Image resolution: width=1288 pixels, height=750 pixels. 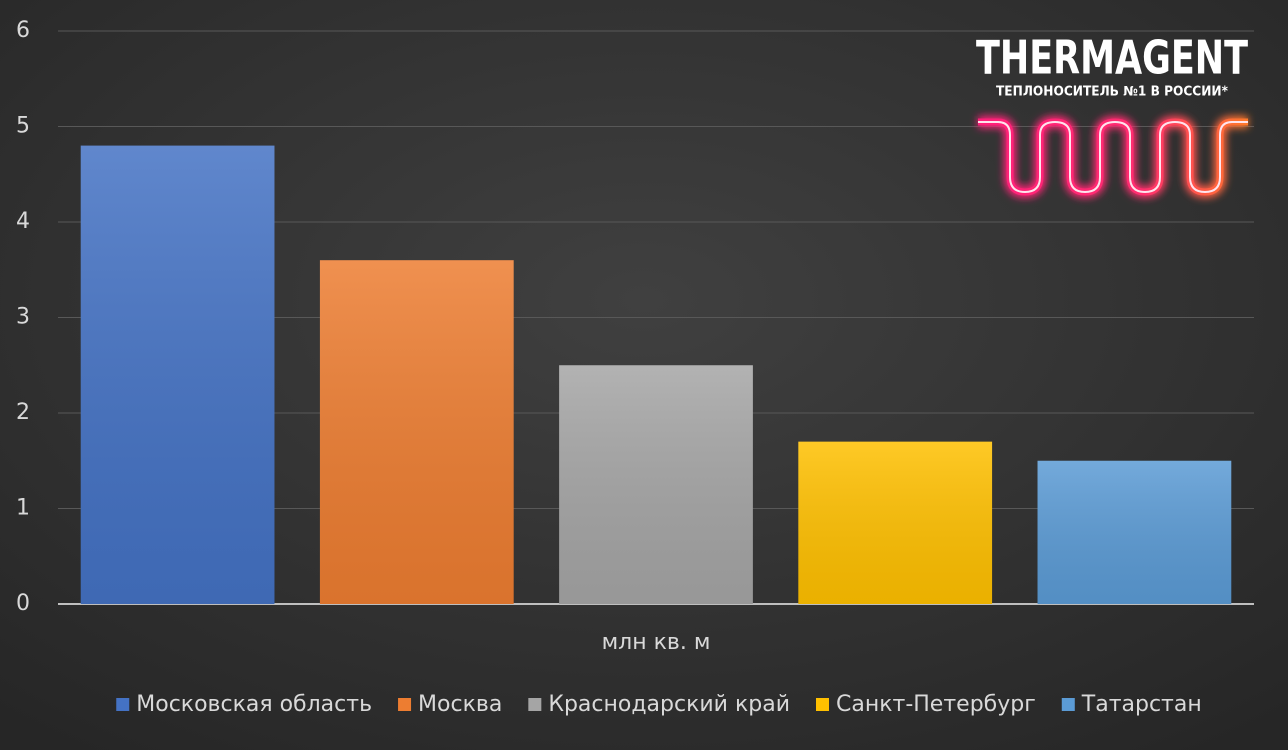 What do you see at coordinates (23, 412) in the screenshot?
I see `y-tick-label: 2` at bounding box center [23, 412].